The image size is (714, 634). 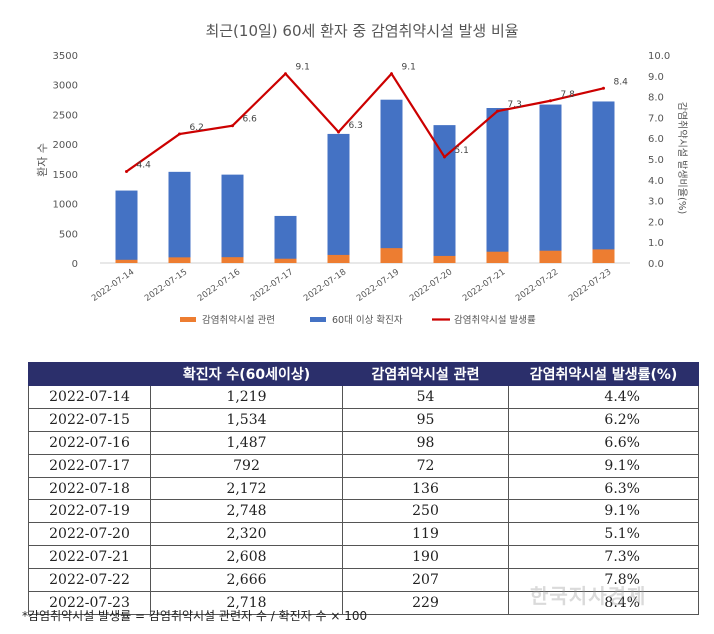 I want to click on table-cell: 229, so click(x=425, y=603).